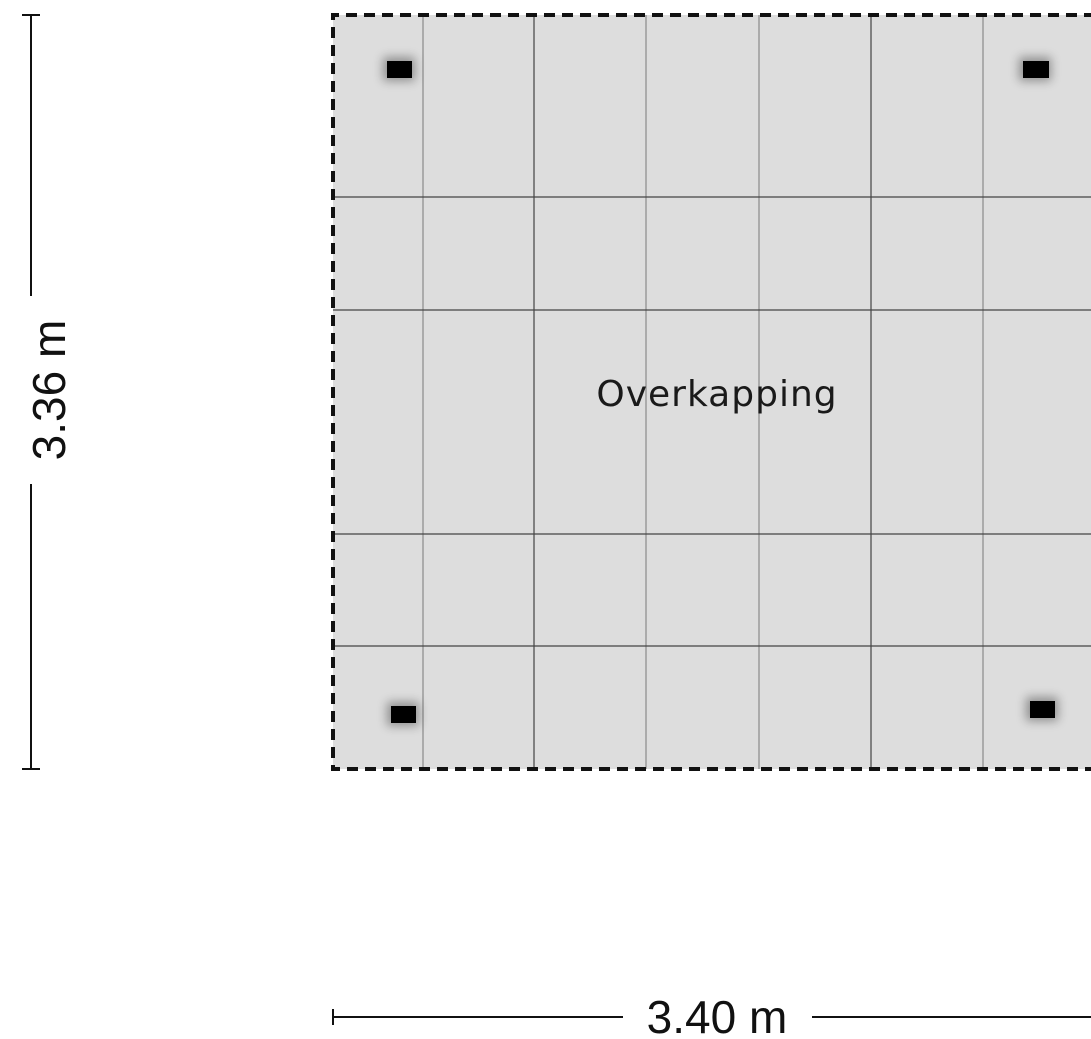 The width and height of the screenshot is (1091, 1039). Describe the element at coordinates (403, 714) in the screenshot. I see `post-bottom-left` at that location.